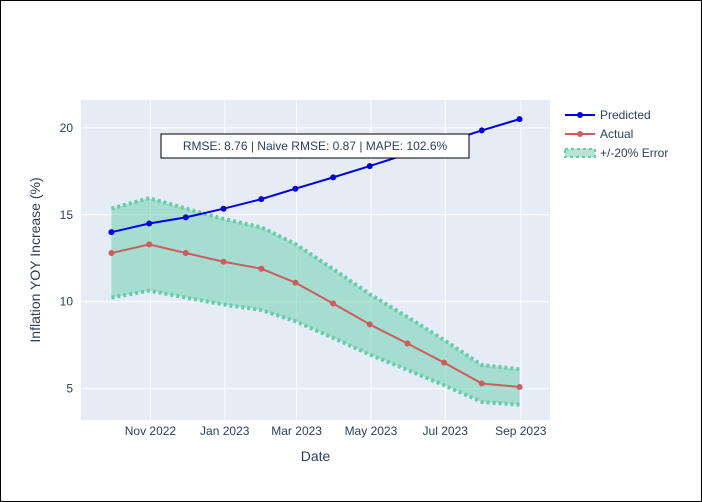  I want to click on legend-label: Predicted, so click(625, 115).